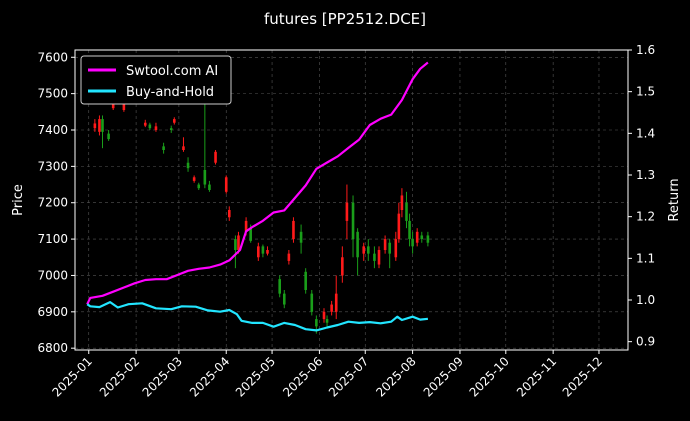  What do you see at coordinates (52, 57) in the screenshot?
I see `y-tick-label: 7600` at bounding box center [52, 57].